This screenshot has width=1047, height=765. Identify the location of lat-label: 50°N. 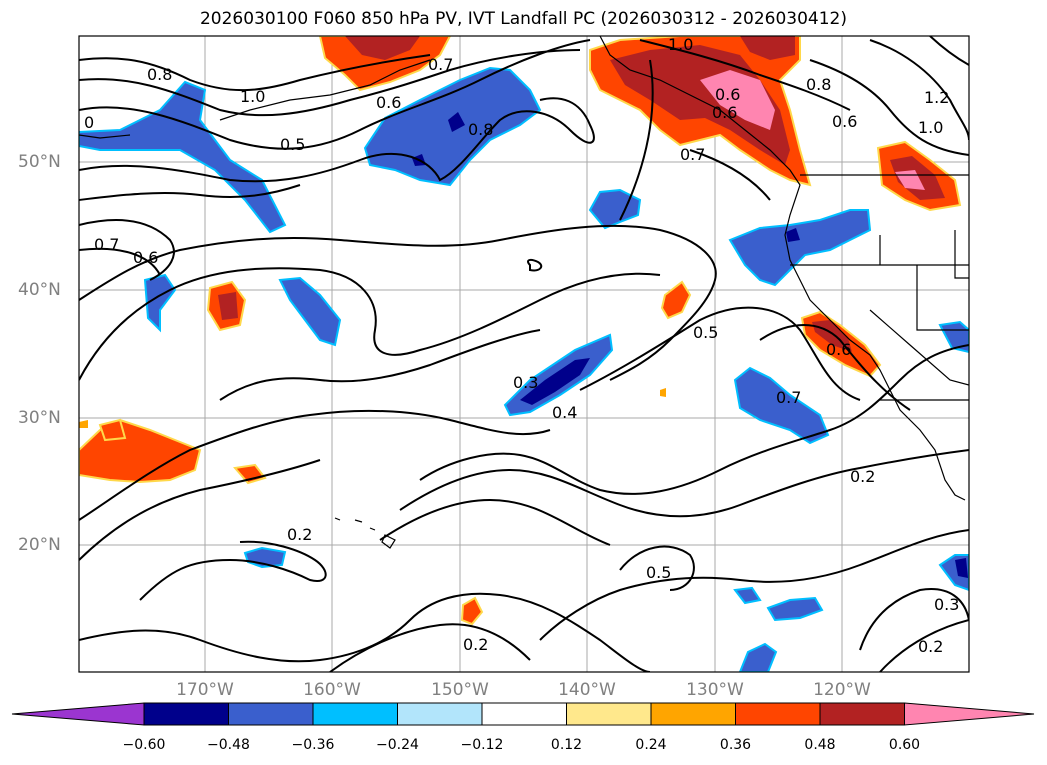
(39, 162).